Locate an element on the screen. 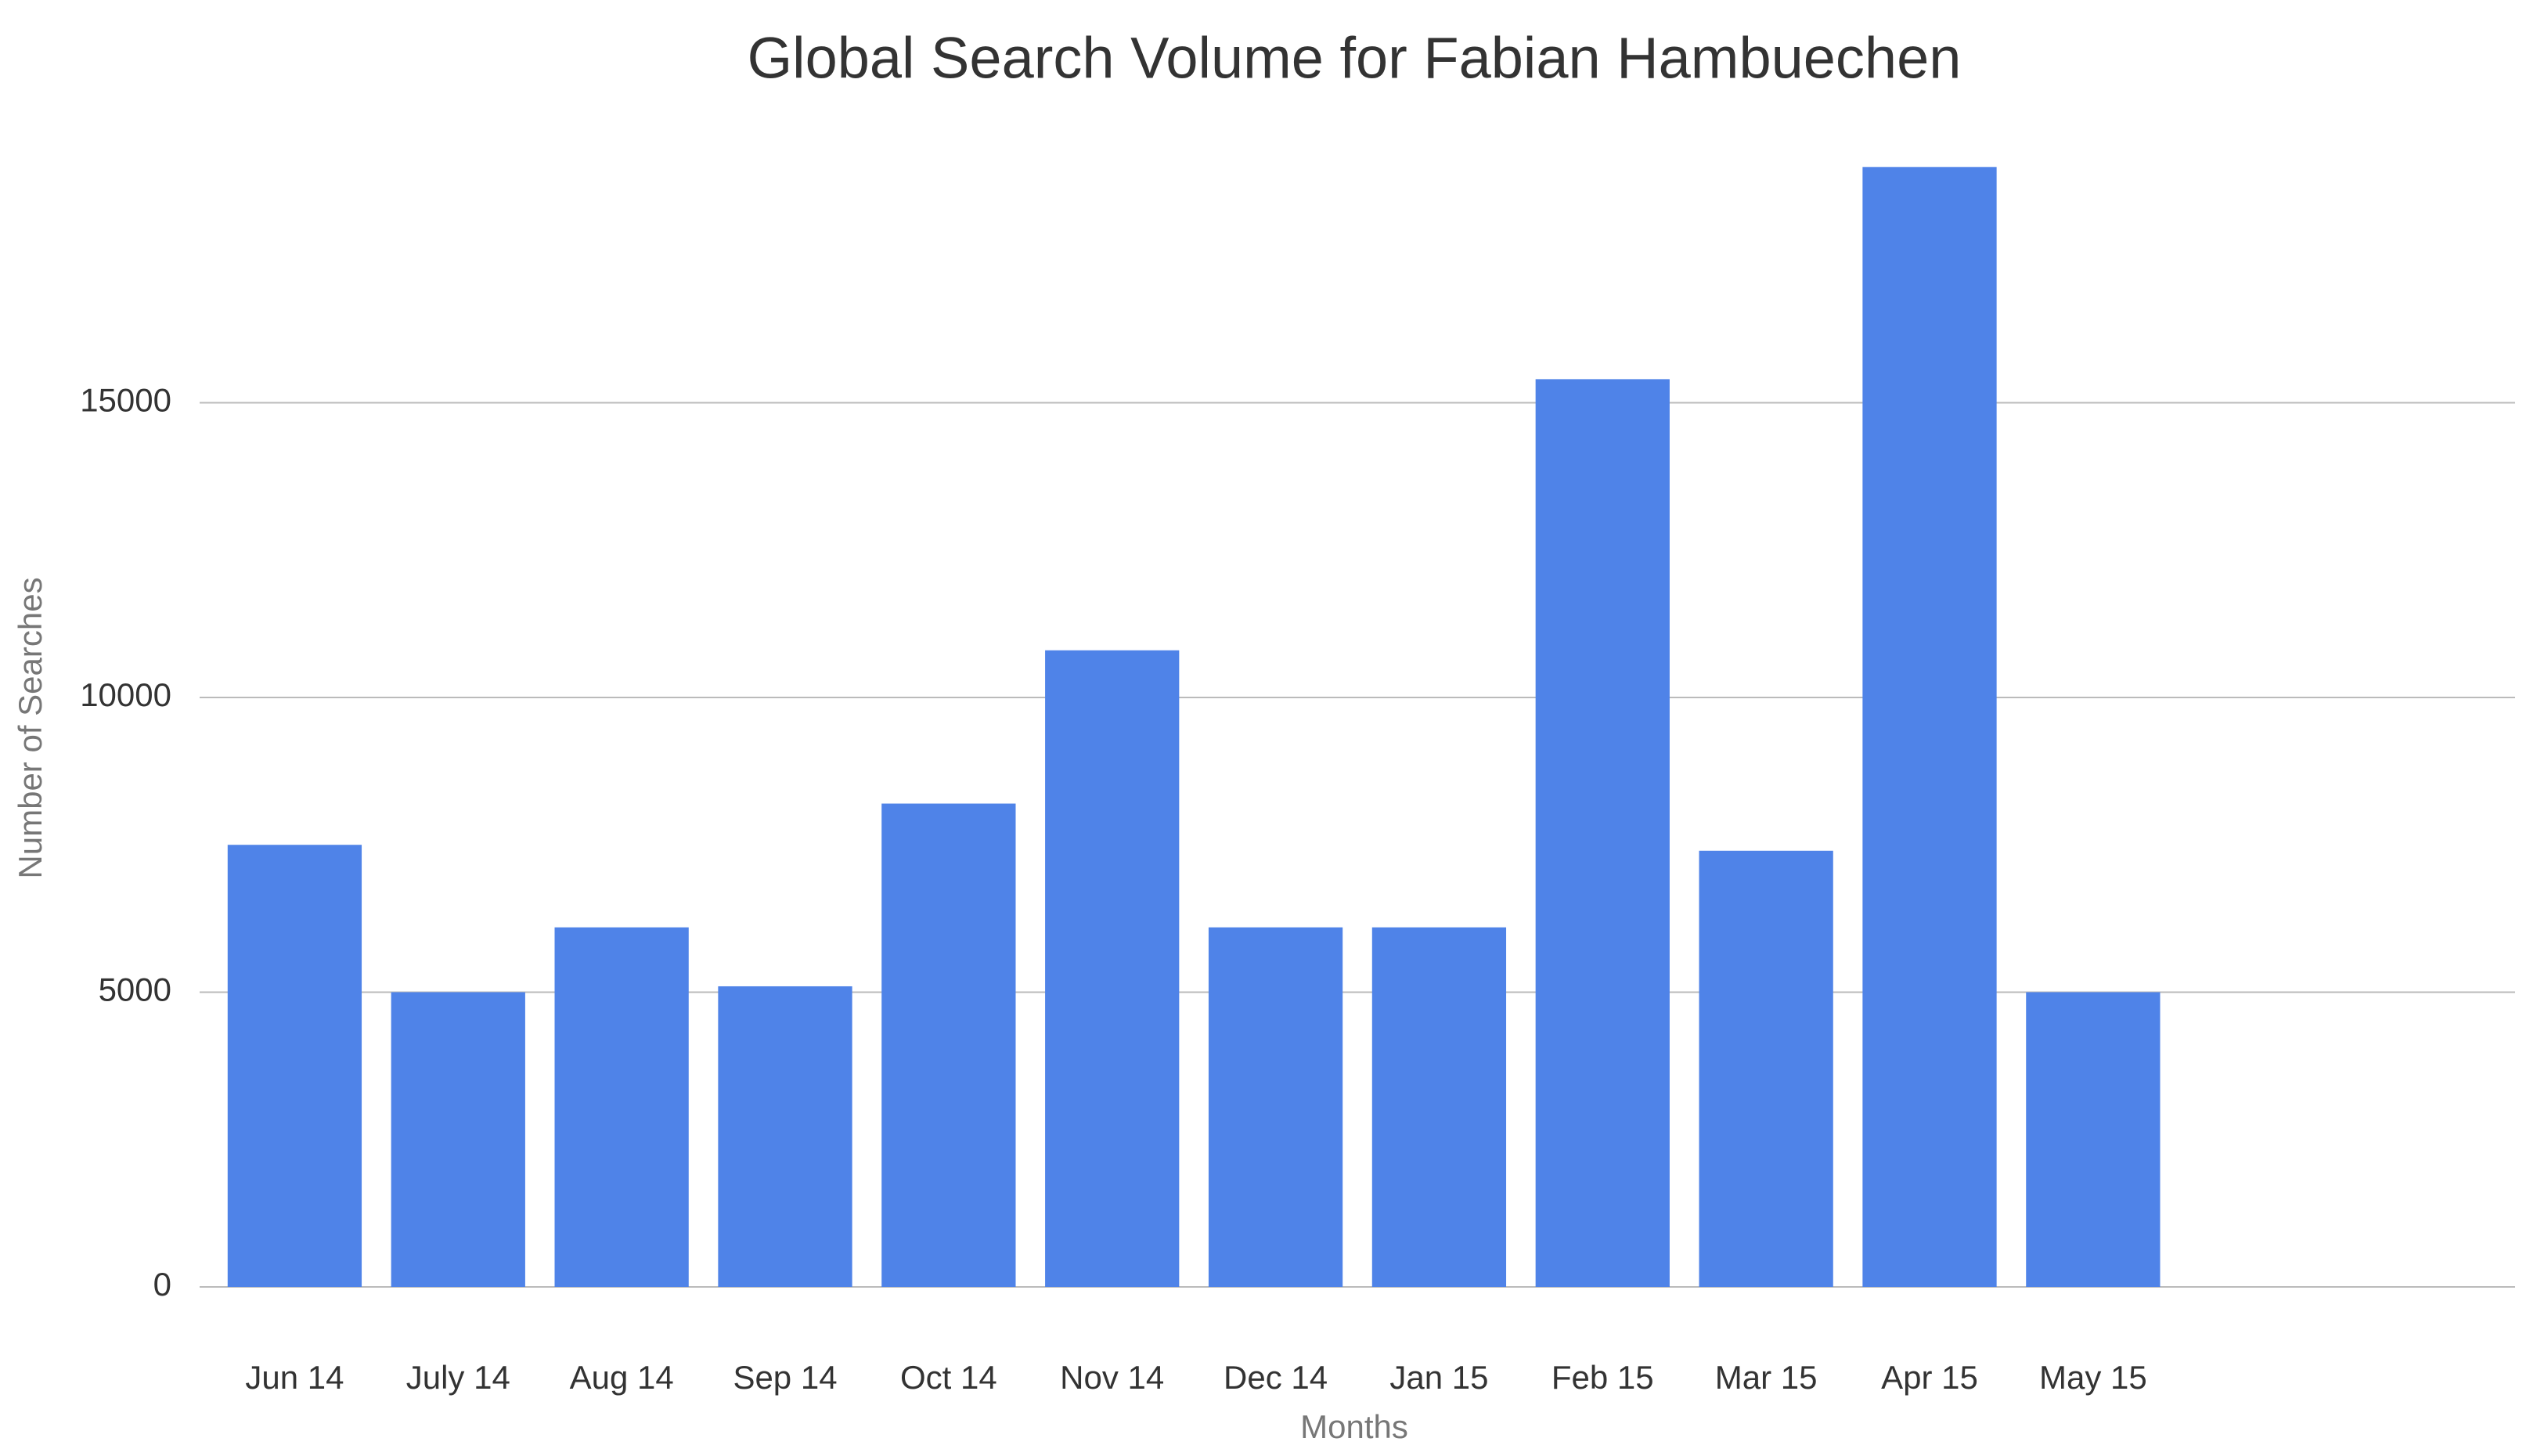  x-tick-label: Sep 14 is located at coordinates (785, 1377).